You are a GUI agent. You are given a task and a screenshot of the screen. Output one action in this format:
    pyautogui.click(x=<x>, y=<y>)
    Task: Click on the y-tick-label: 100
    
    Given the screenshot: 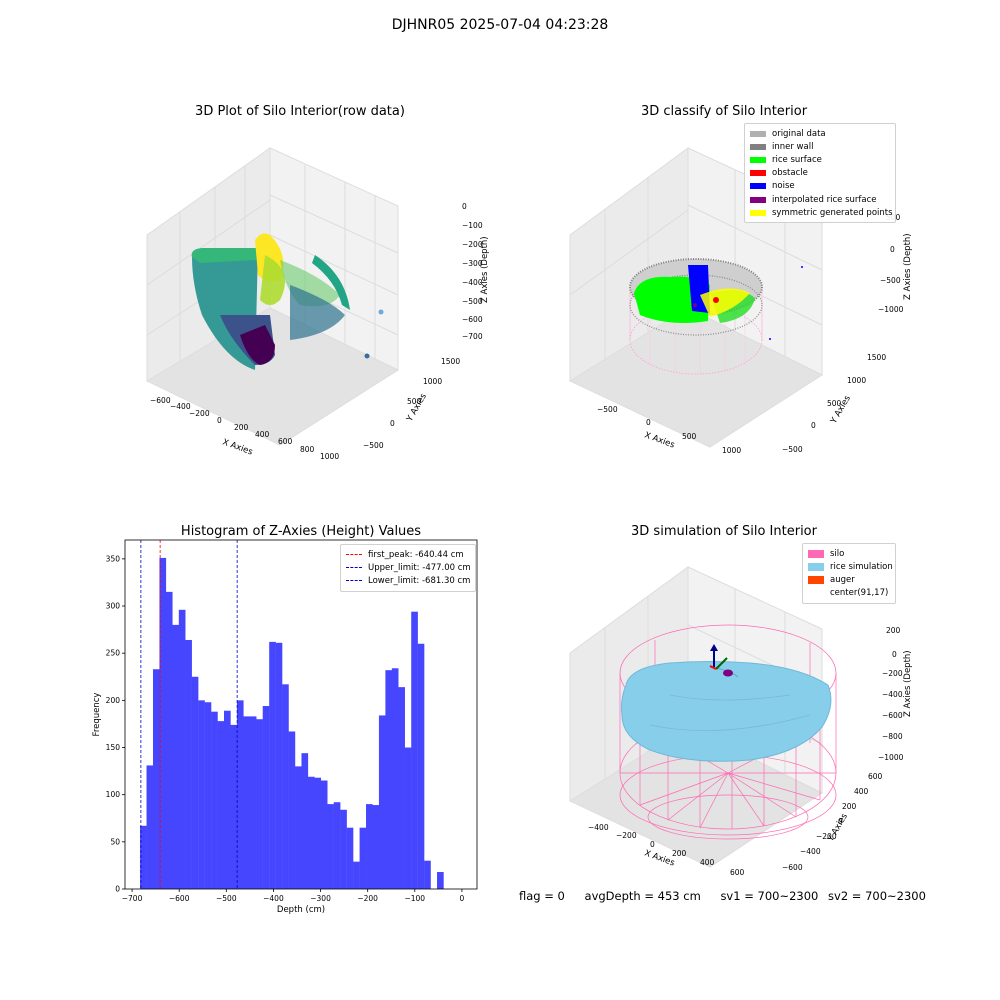 What is the action you would take?
    pyautogui.click(x=113, y=794)
    